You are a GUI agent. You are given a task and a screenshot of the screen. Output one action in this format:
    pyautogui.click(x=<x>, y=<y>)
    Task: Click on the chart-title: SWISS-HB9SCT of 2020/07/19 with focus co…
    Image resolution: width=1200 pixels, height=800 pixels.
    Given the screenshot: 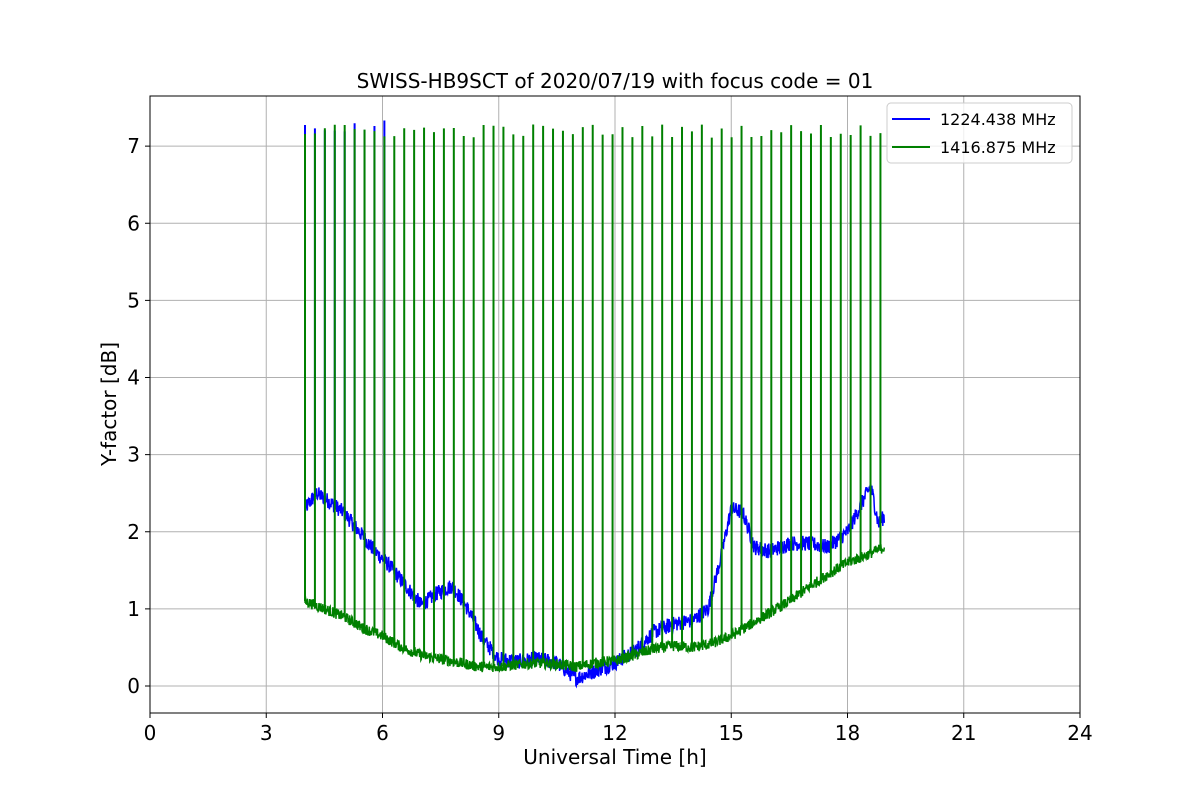 What is the action you would take?
    pyautogui.click(x=615, y=81)
    